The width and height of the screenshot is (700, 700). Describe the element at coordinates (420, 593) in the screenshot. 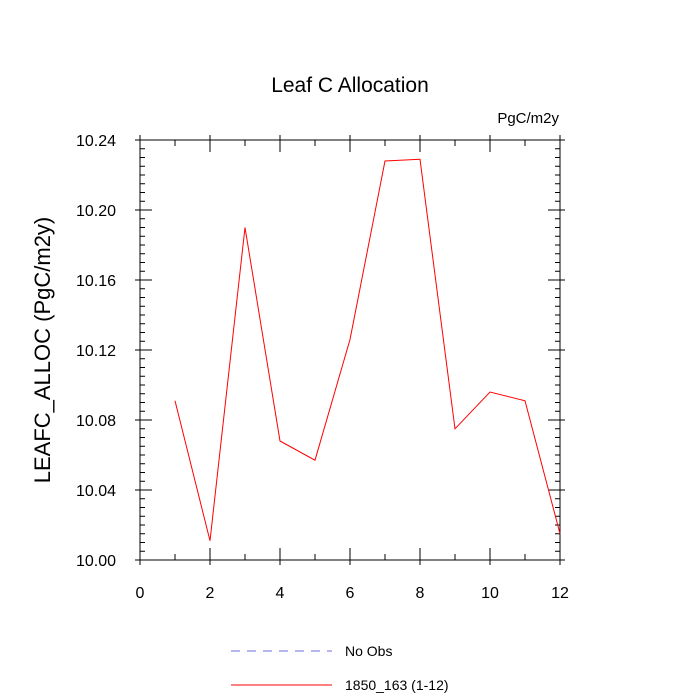

I see `x-tick-label: 8` at that location.